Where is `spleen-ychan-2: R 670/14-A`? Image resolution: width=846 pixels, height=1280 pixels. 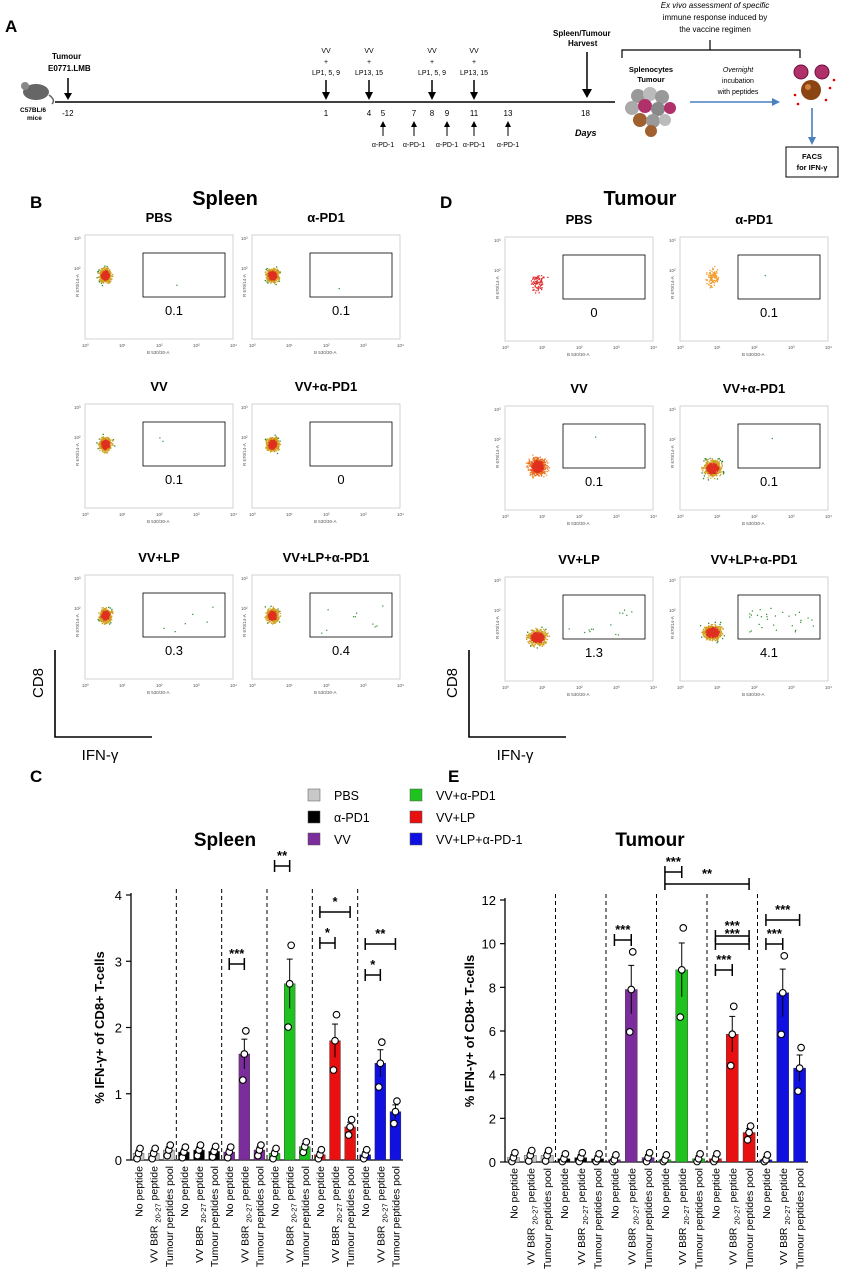
spleen-ychan-2: R 670/14-A is located at coordinates (77, 454).